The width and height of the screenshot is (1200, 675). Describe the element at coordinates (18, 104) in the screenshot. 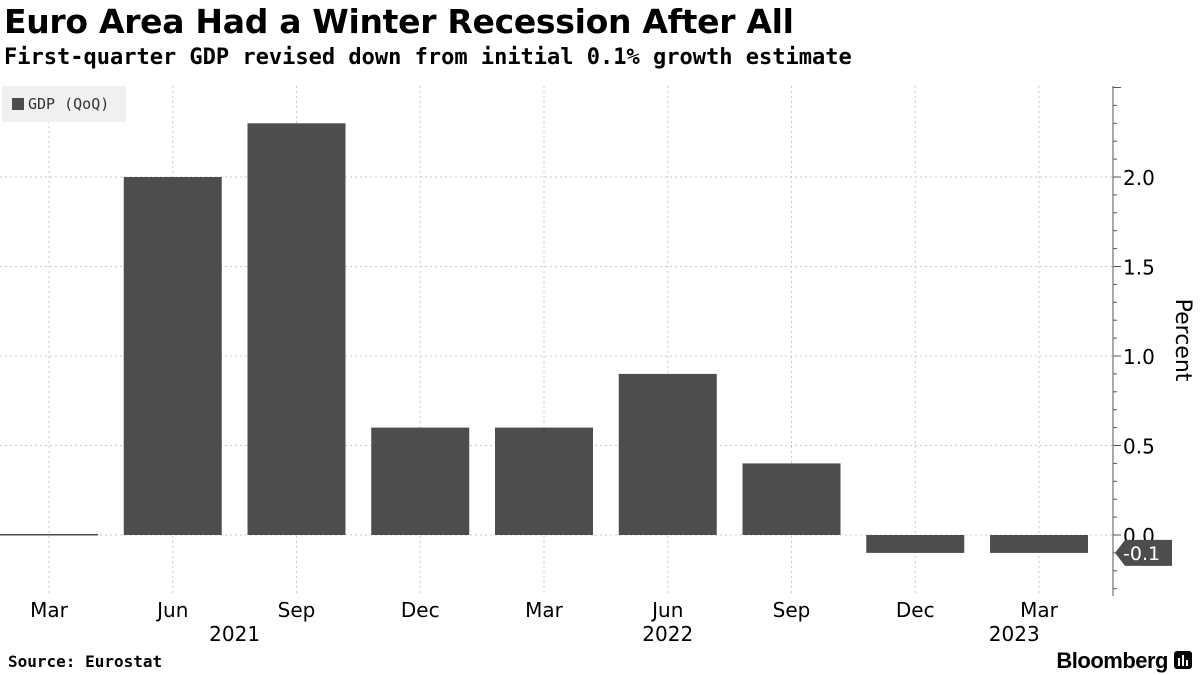

I see `legend-swatch` at that location.